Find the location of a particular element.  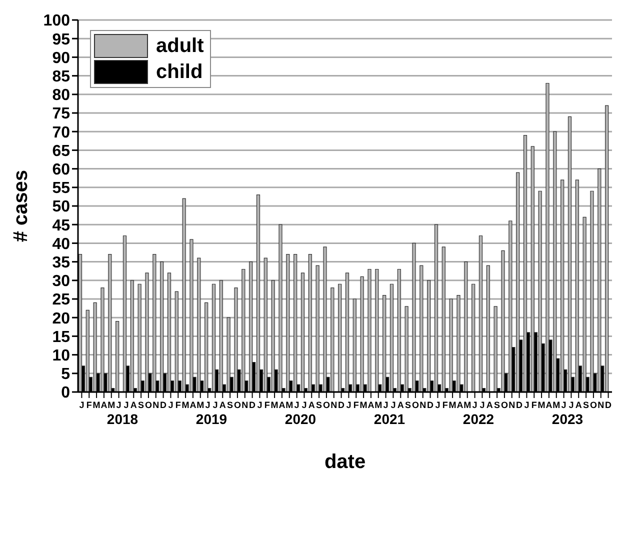

text: 2020 is located at coordinates (300, 419).